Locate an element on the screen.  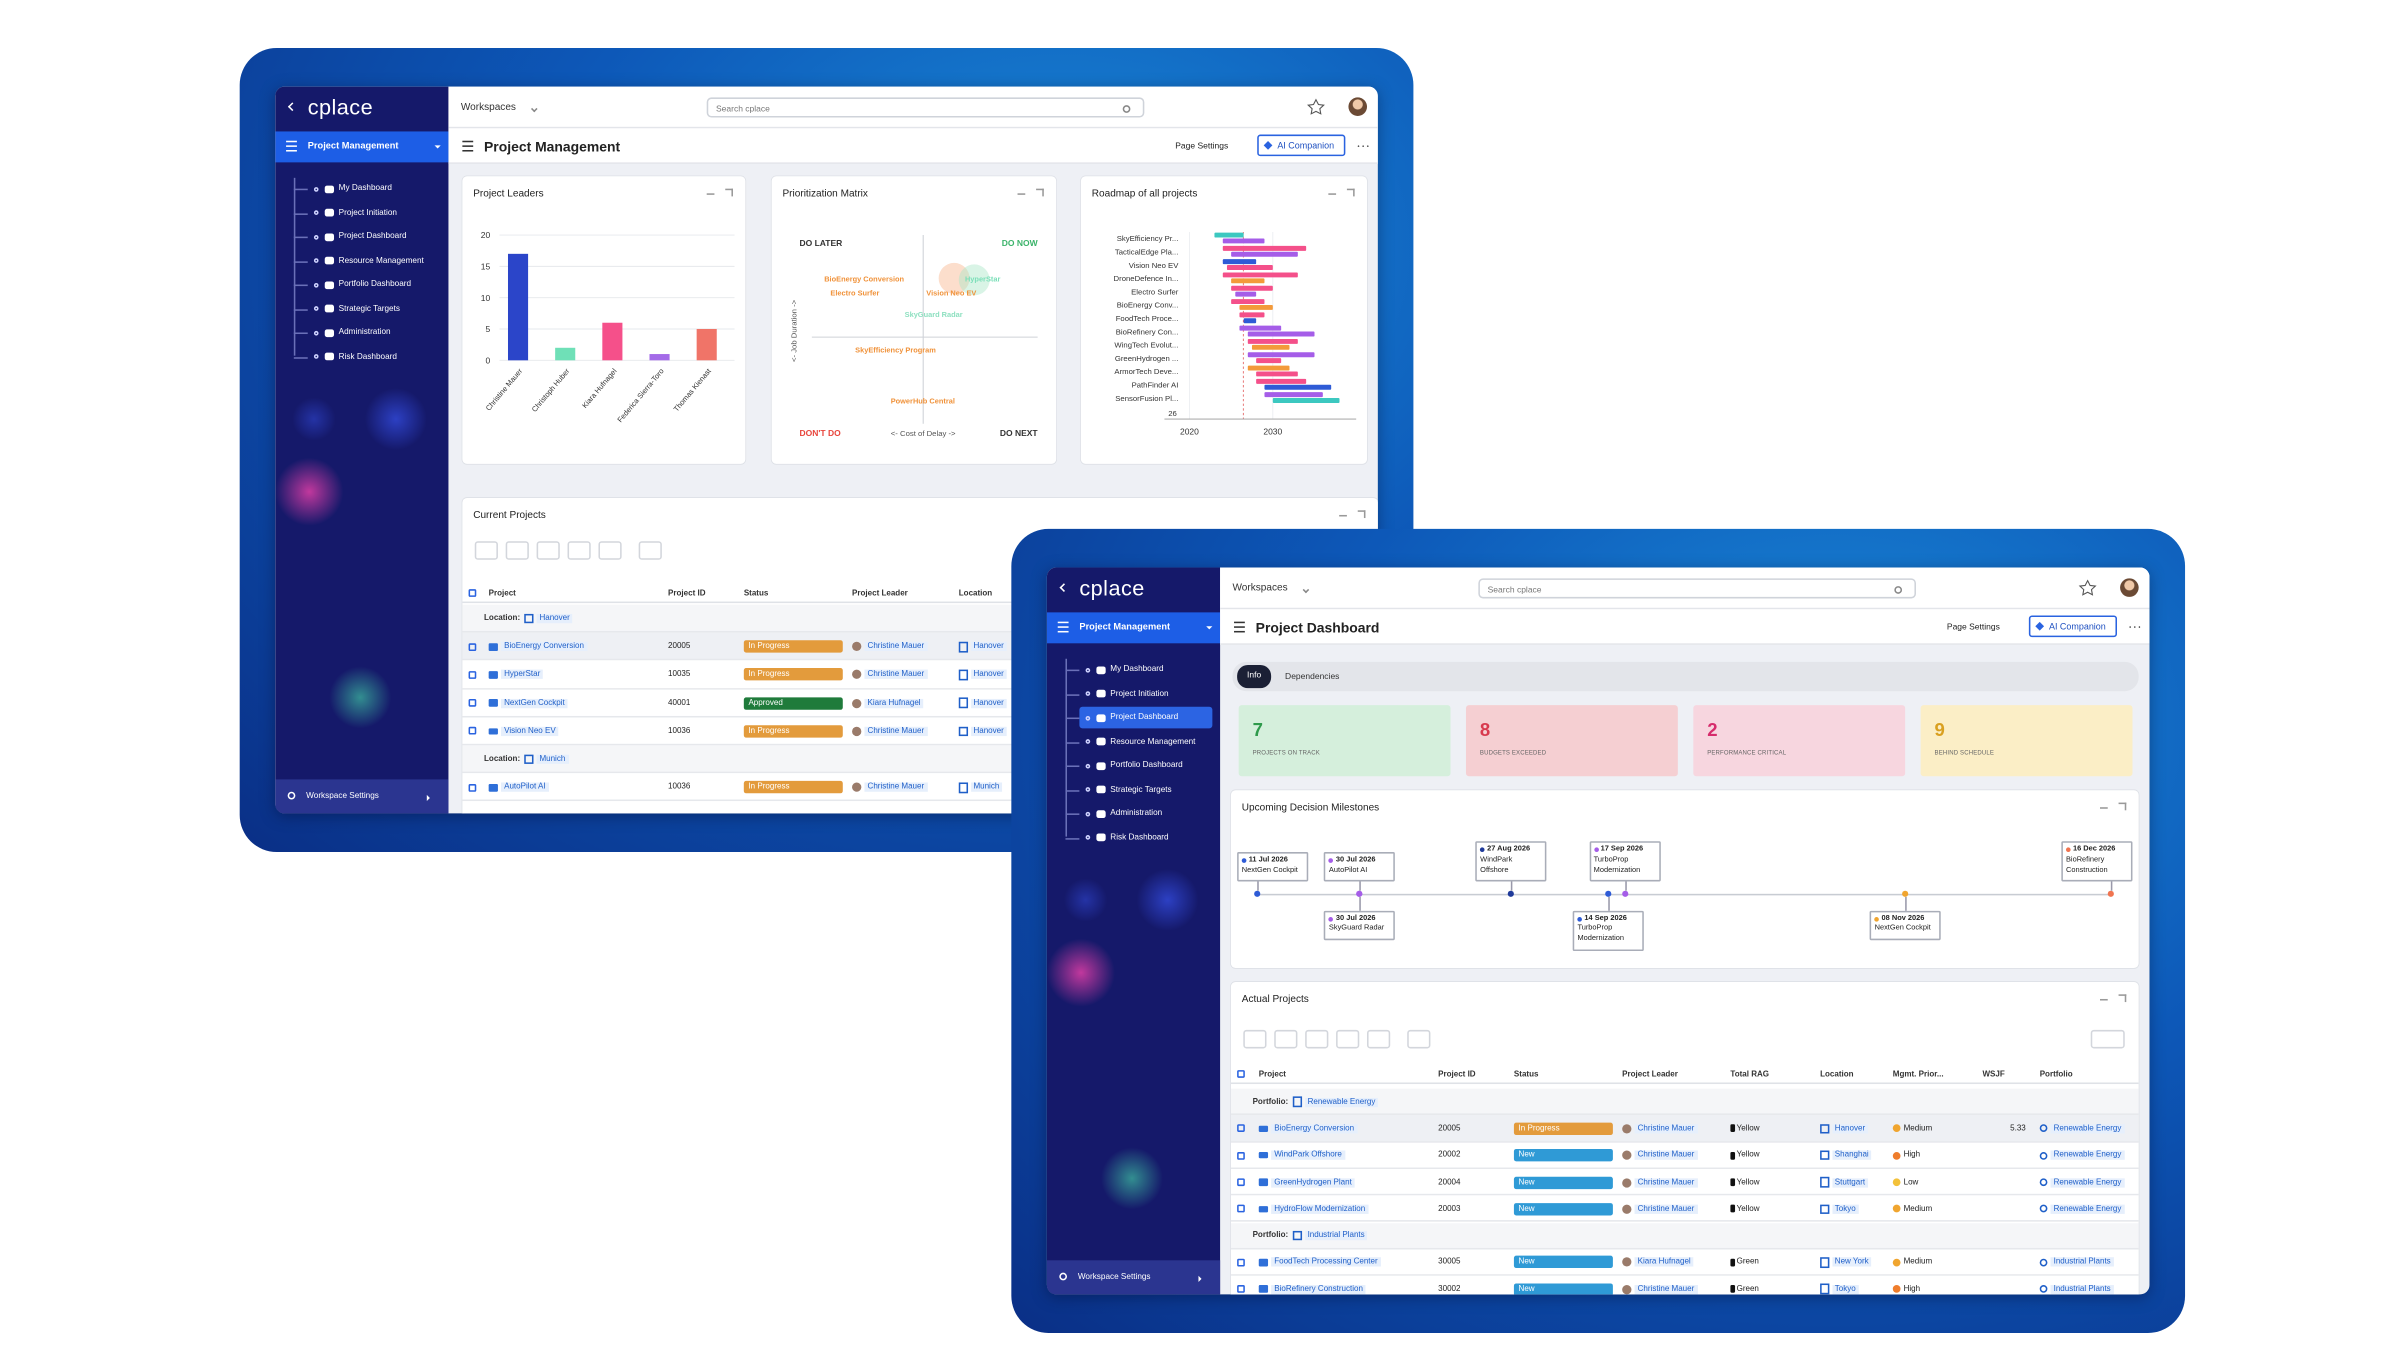
workspace-selector: Project Management is located at coordinates (1133, 628).